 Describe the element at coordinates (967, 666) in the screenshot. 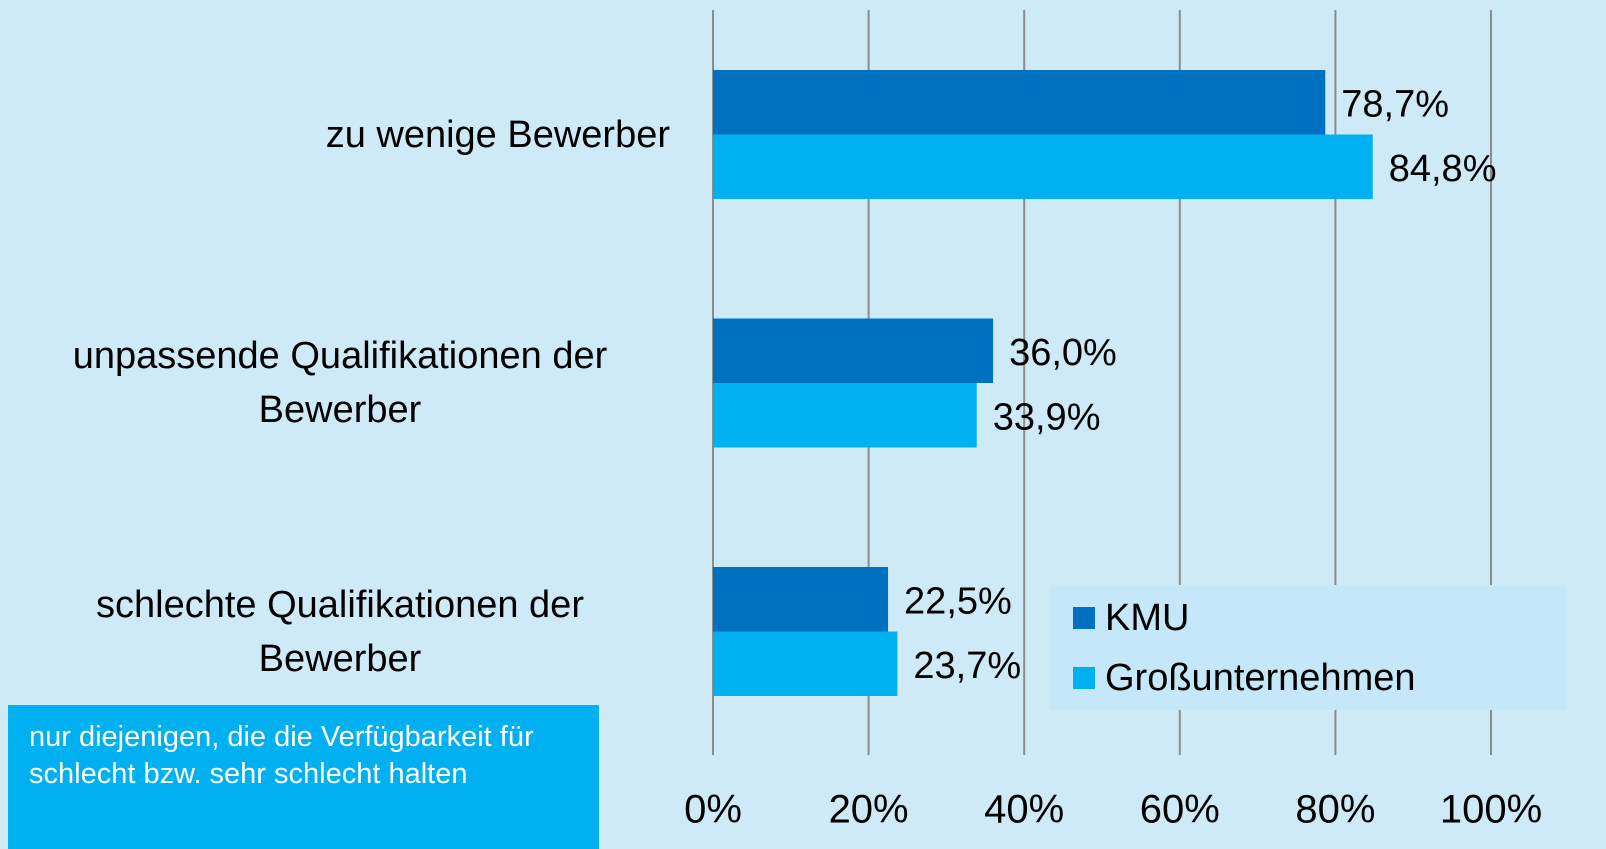

I see `data-label: 23,7%` at that location.